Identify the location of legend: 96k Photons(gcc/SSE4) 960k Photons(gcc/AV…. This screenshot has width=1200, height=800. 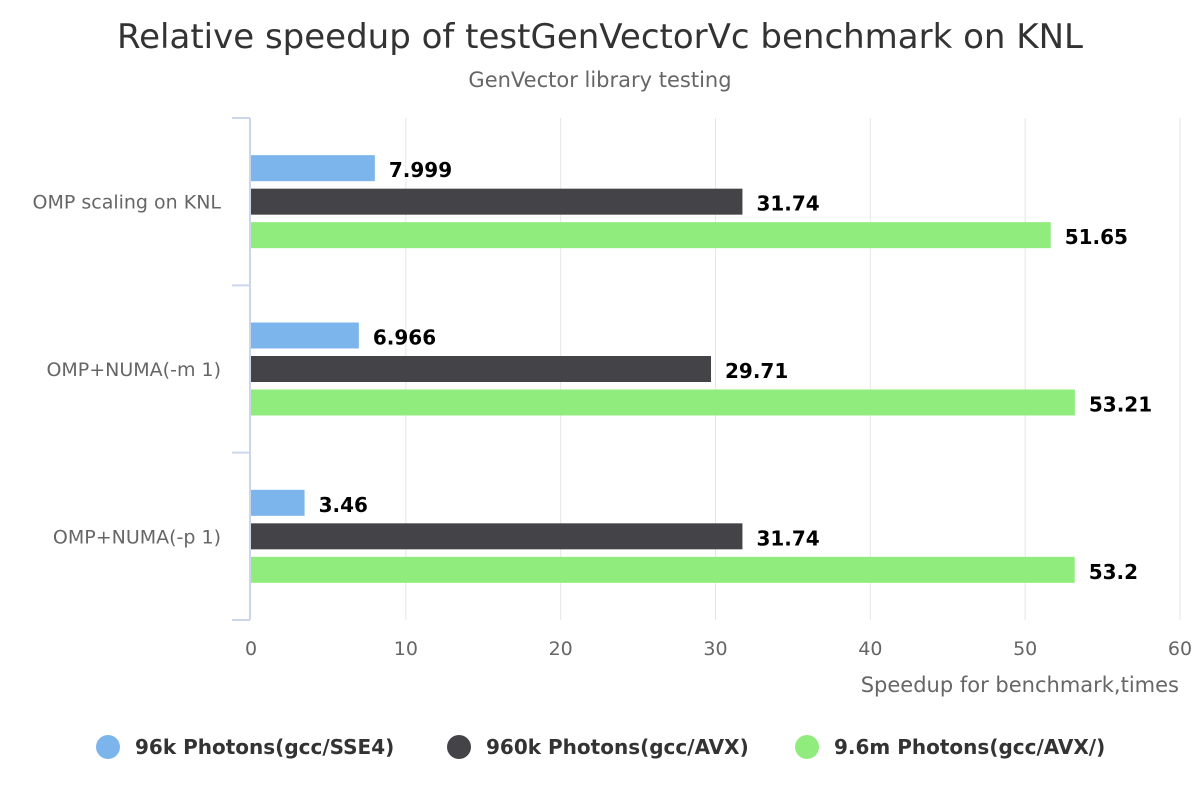
(600, 747).